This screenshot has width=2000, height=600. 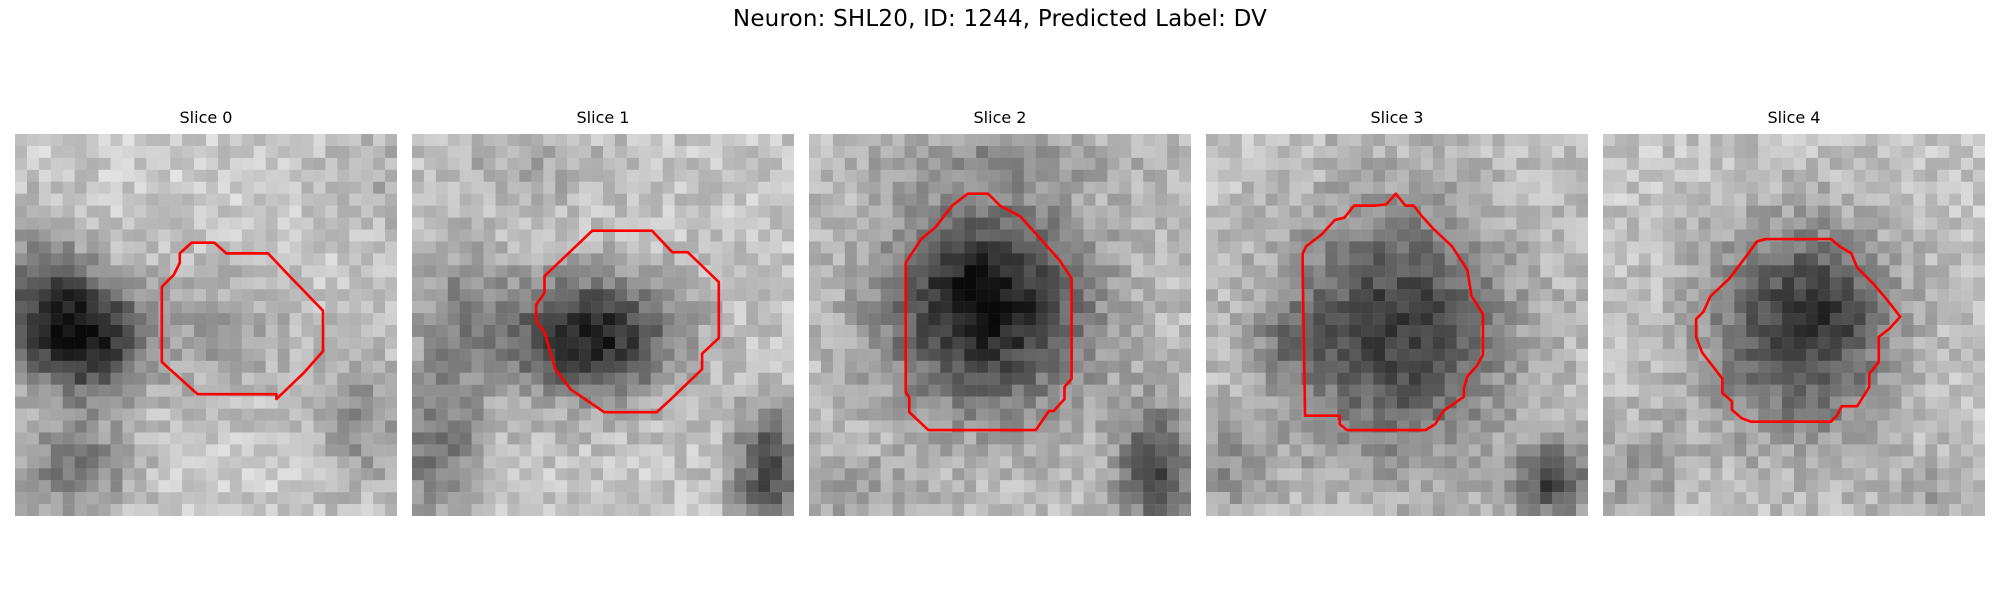 What do you see at coordinates (603, 117) in the screenshot?
I see `slice-title-1: Slice 1` at bounding box center [603, 117].